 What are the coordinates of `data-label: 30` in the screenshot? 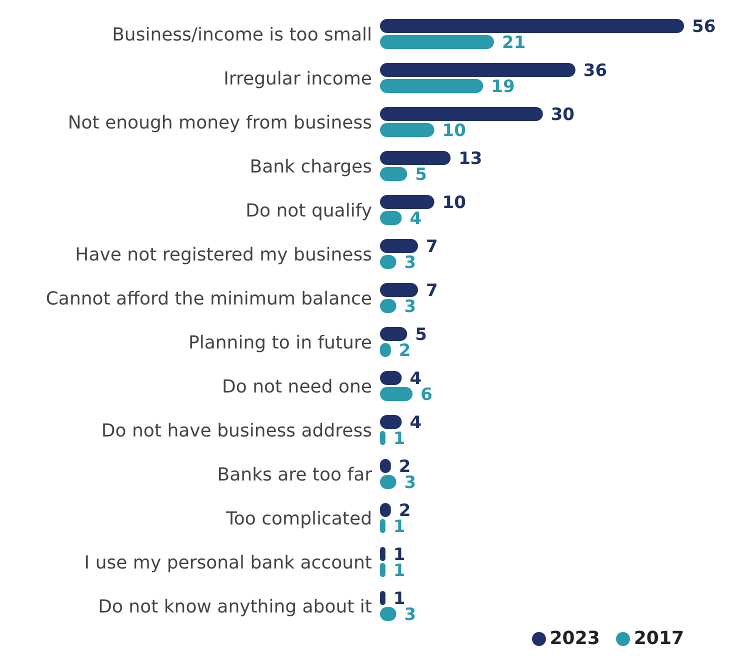 It's located at (562, 115).